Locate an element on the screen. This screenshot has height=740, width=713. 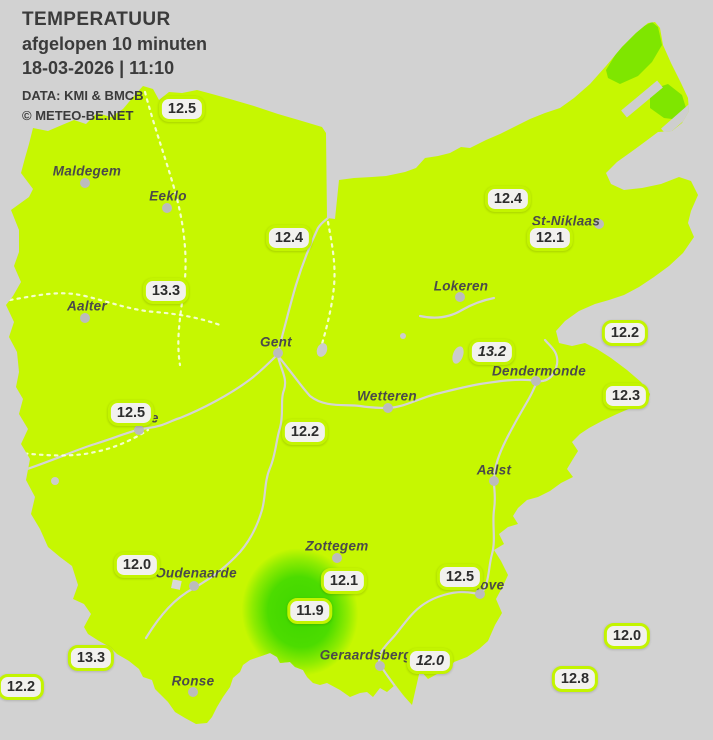
city-label-lokeren: Lokeren is located at coordinates (461, 286).